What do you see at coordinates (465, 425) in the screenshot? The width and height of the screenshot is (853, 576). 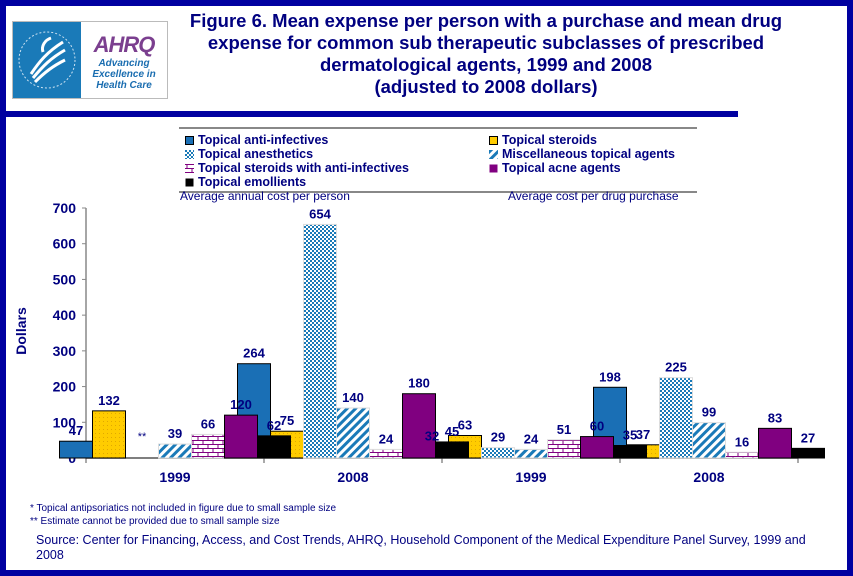 I see `data-label: 63` at bounding box center [465, 425].